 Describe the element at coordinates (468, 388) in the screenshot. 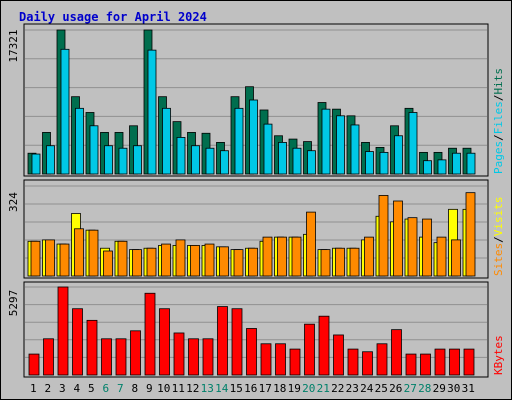

I see `x-tick-label: 31` at that location.